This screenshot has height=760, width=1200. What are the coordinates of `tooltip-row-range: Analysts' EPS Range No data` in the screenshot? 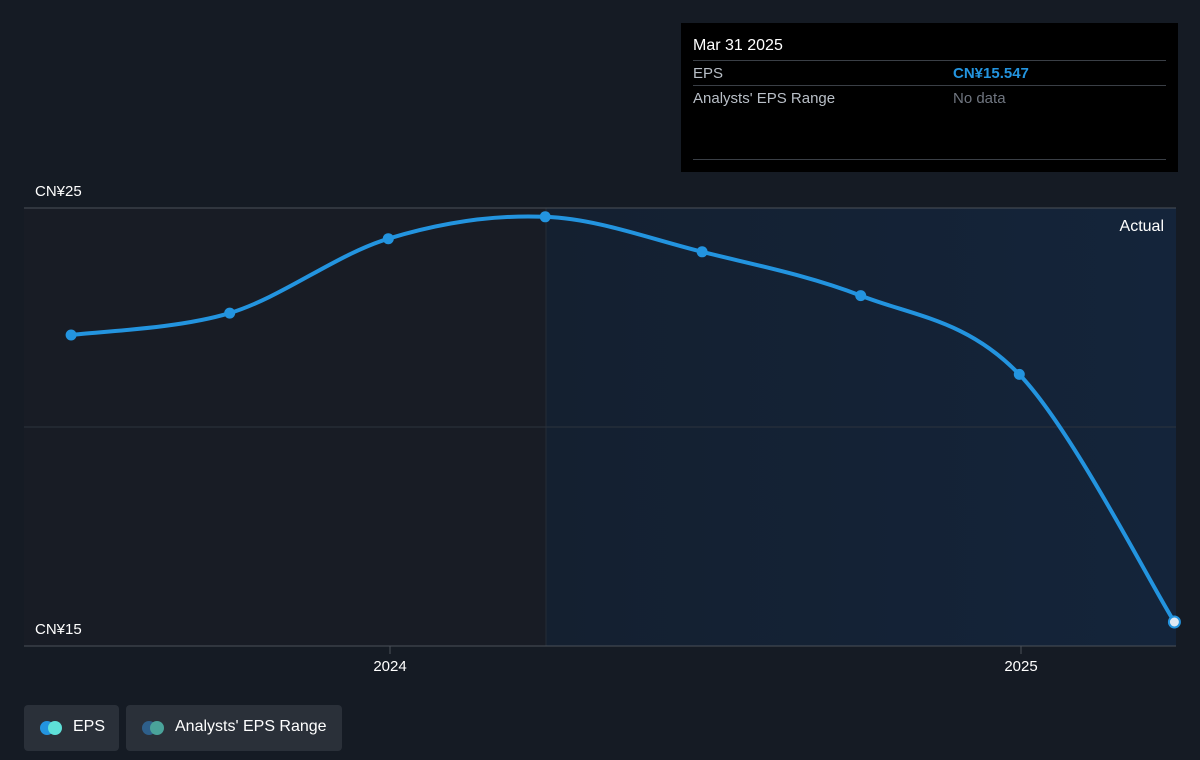 It's located at (929, 98).